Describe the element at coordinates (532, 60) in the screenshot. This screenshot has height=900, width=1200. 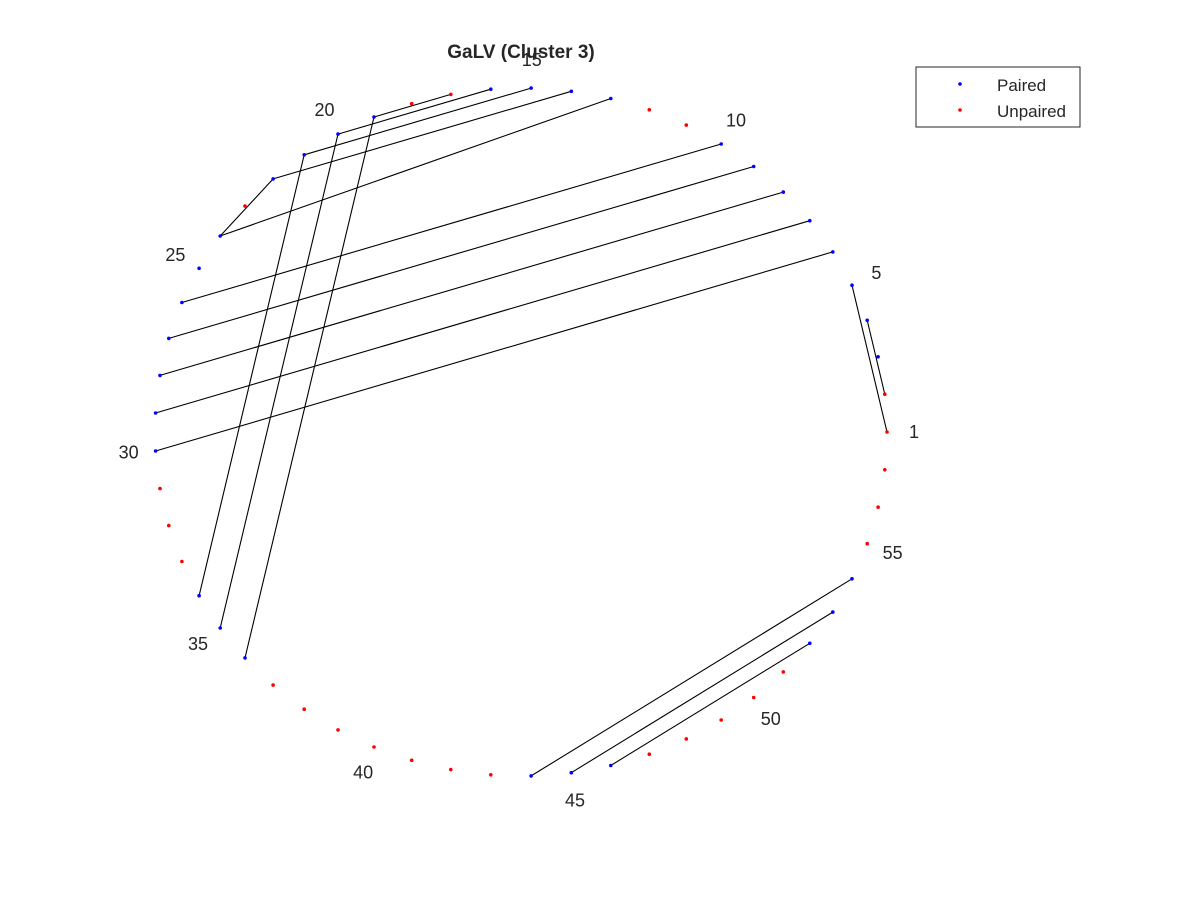
I see `position-label: 15` at that location.